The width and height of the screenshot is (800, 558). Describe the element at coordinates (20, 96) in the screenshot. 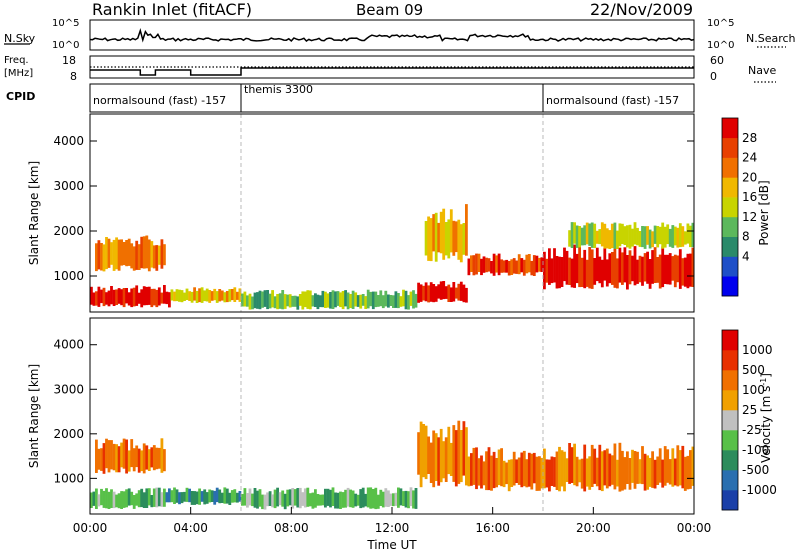

I see `cpid-label: CPID` at that location.